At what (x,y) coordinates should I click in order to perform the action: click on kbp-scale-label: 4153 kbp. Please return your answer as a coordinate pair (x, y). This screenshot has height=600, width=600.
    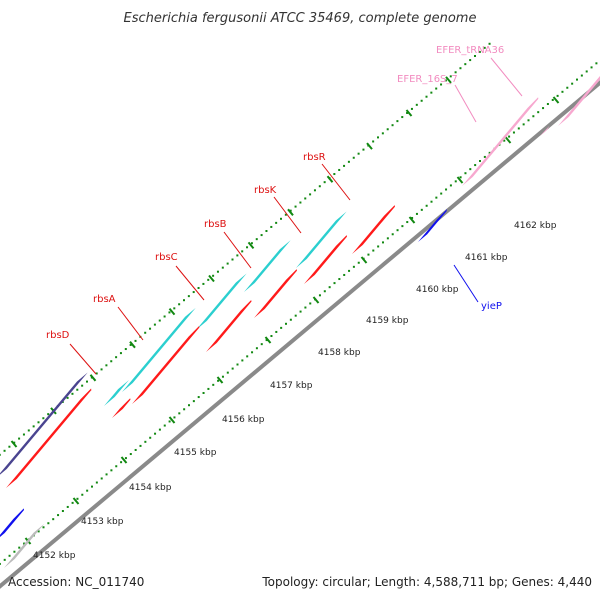
    Looking at the image, I should click on (102, 522).